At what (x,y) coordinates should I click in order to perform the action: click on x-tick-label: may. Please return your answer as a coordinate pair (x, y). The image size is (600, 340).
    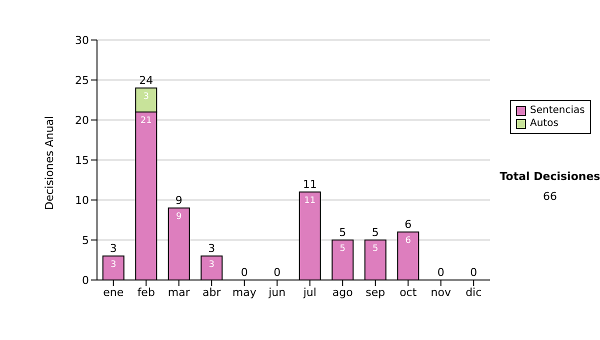
    Looking at the image, I should click on (244, 292).